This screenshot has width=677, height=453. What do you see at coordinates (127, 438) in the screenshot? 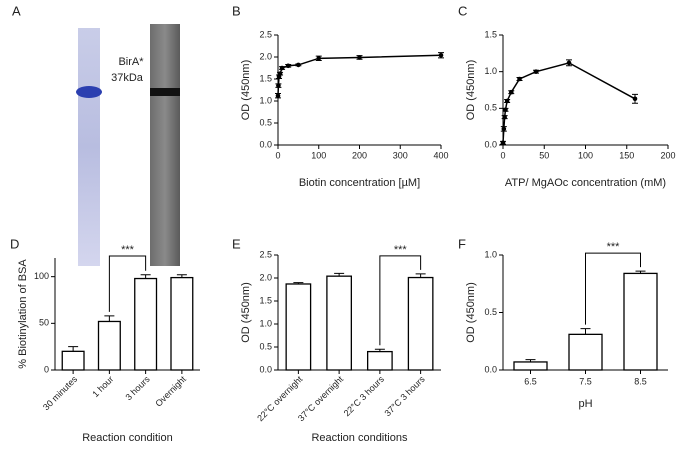
I see `x-axis-label: Reaction condition` at bounding box center [127, 438].